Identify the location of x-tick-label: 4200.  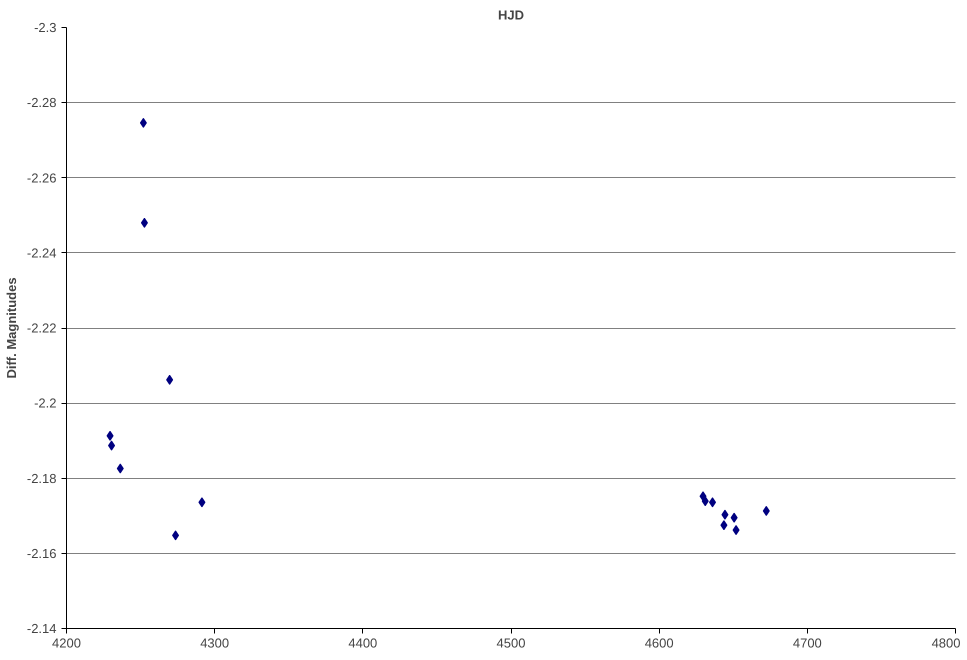
(66, 643).